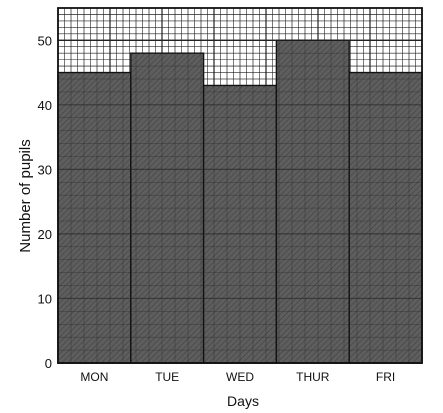 The height and width of the screenshot is (413, 443). What do you see at coordinates (48, 363) in the screenshot?
I see `y-tick-label: 0` at bounding box center [48, 363].